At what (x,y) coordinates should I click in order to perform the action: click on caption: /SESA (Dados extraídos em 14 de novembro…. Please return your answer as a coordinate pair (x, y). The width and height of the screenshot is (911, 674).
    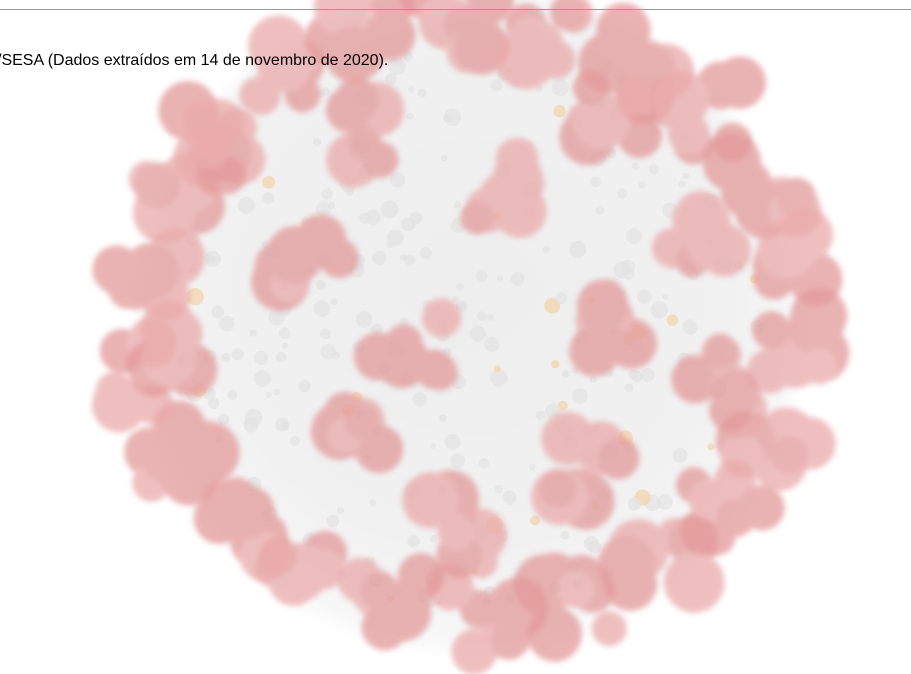
    Looking at the image, I should click on (194, 60).